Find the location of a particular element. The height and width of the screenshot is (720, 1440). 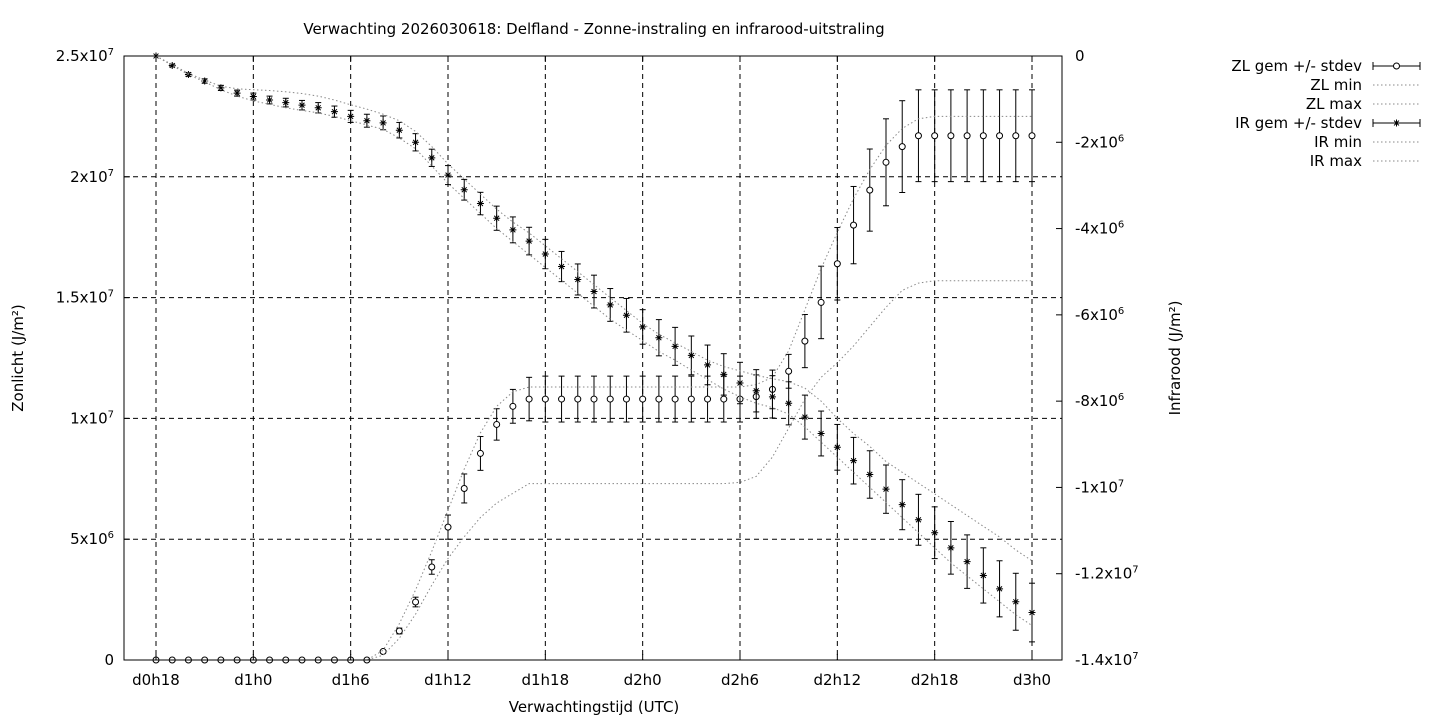

x-tick-label: d2h18 is located at coordinates (935, 680).